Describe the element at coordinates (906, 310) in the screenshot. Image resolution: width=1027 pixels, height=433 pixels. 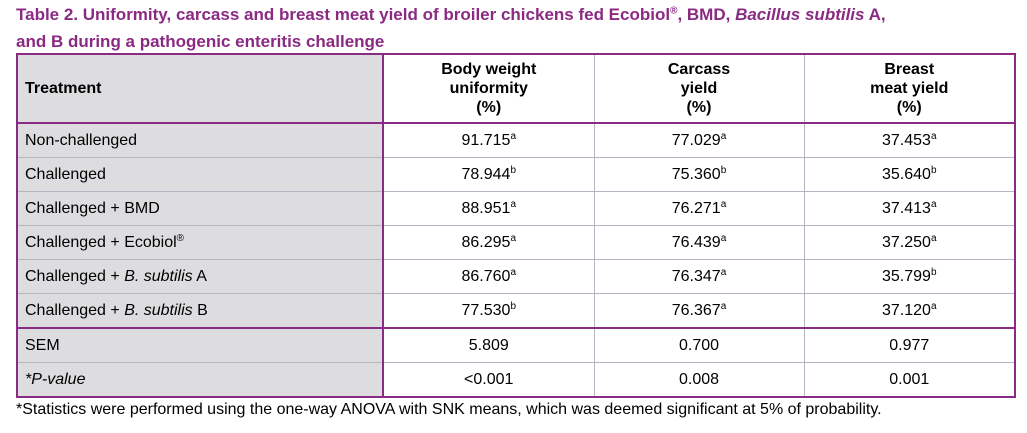
I see `cell-value: 37.120` at that location.